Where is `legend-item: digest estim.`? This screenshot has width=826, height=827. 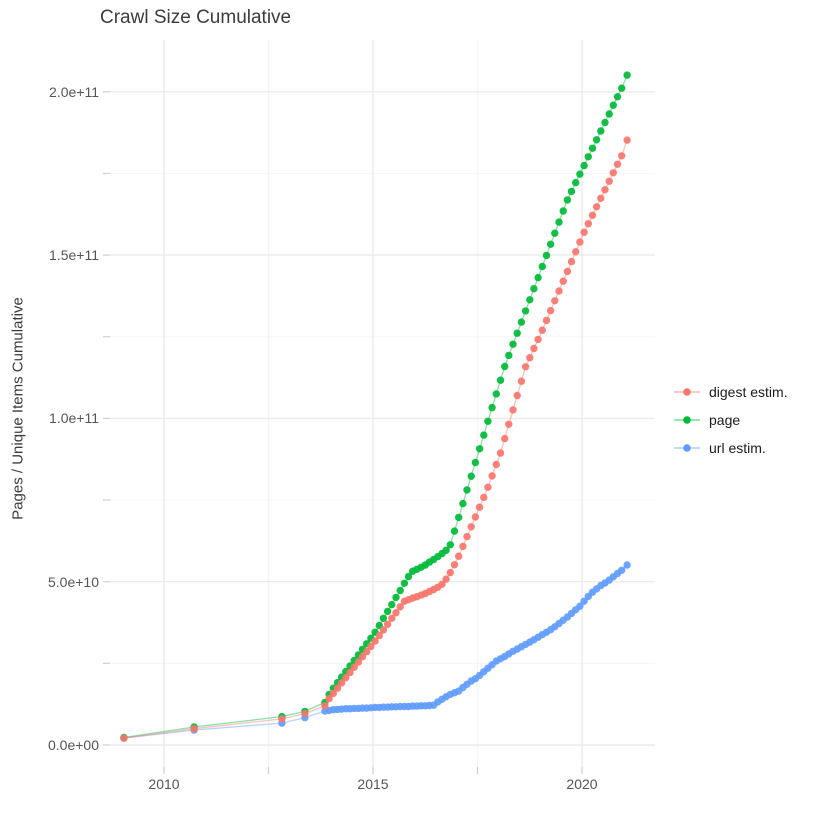 legend-item: digest estim. is located at coordinates (730, 392).